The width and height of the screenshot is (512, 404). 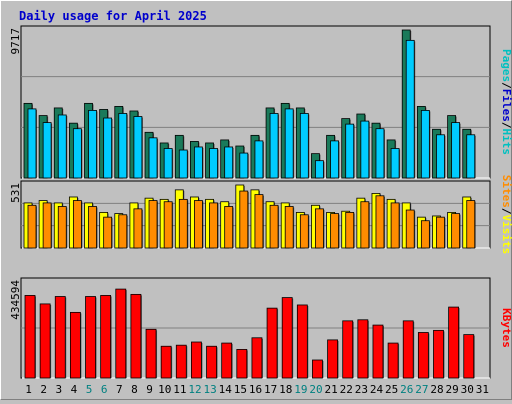 What do you see at coordinates (89, 389) in the screenshot?
I see `x-tick-label-day-5: 5` at bounding box center [89, 389].